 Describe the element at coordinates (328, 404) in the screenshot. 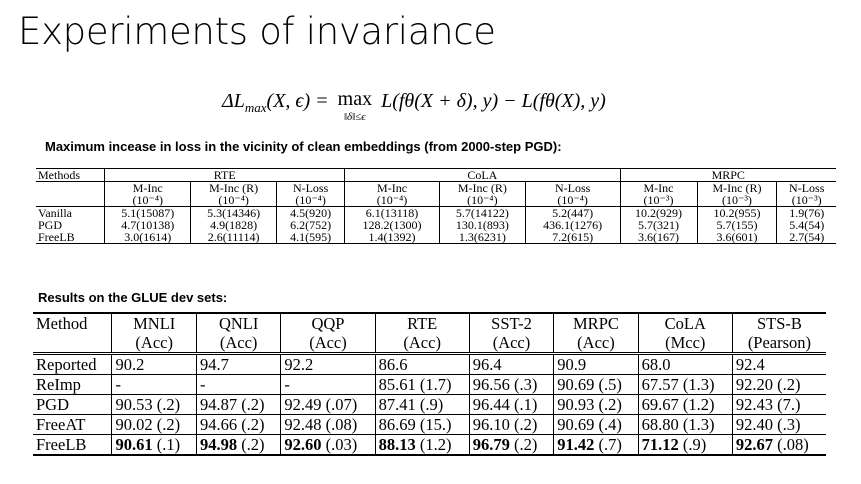

I see `table-cell: 92.49 (.07)` at that location.